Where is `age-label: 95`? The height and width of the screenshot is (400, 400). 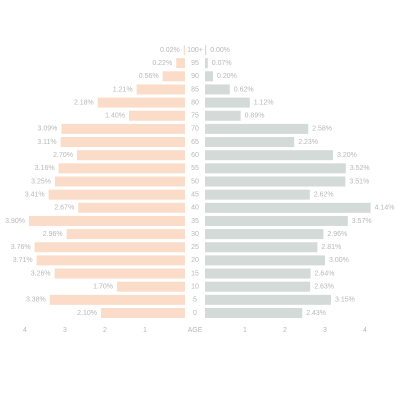
age-label: 95 is located at coordinates (195, 63).